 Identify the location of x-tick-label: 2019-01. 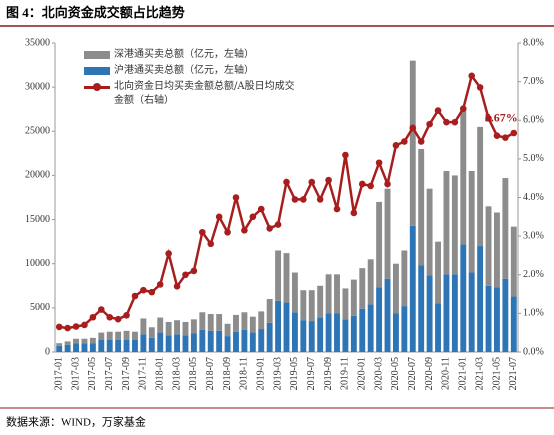
(261, 373).